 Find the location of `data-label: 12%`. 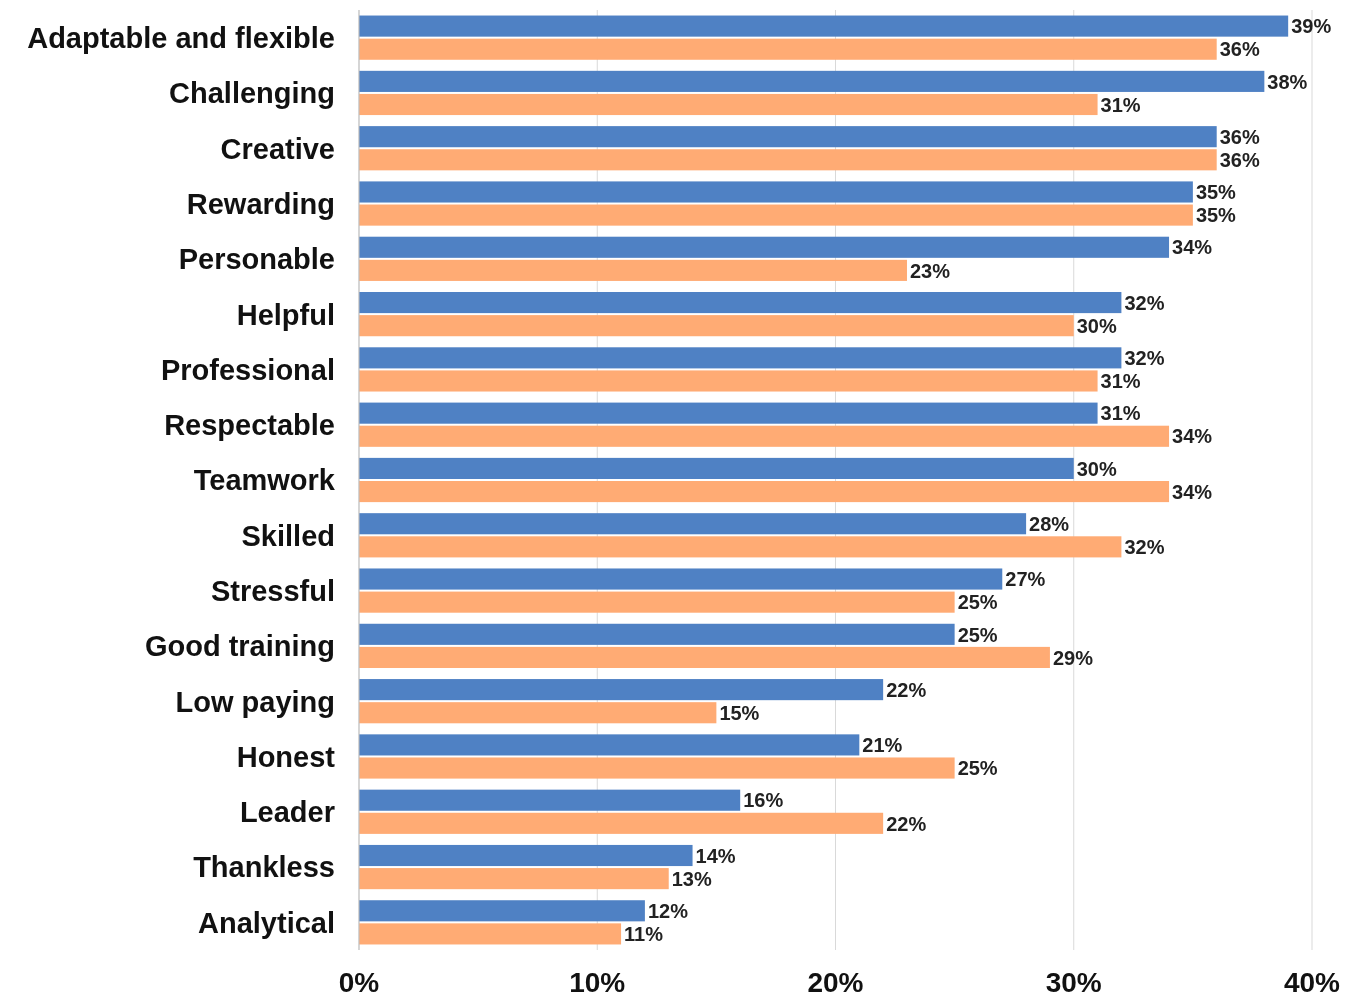

data-label: 12% is located at coordinates (668, 910).